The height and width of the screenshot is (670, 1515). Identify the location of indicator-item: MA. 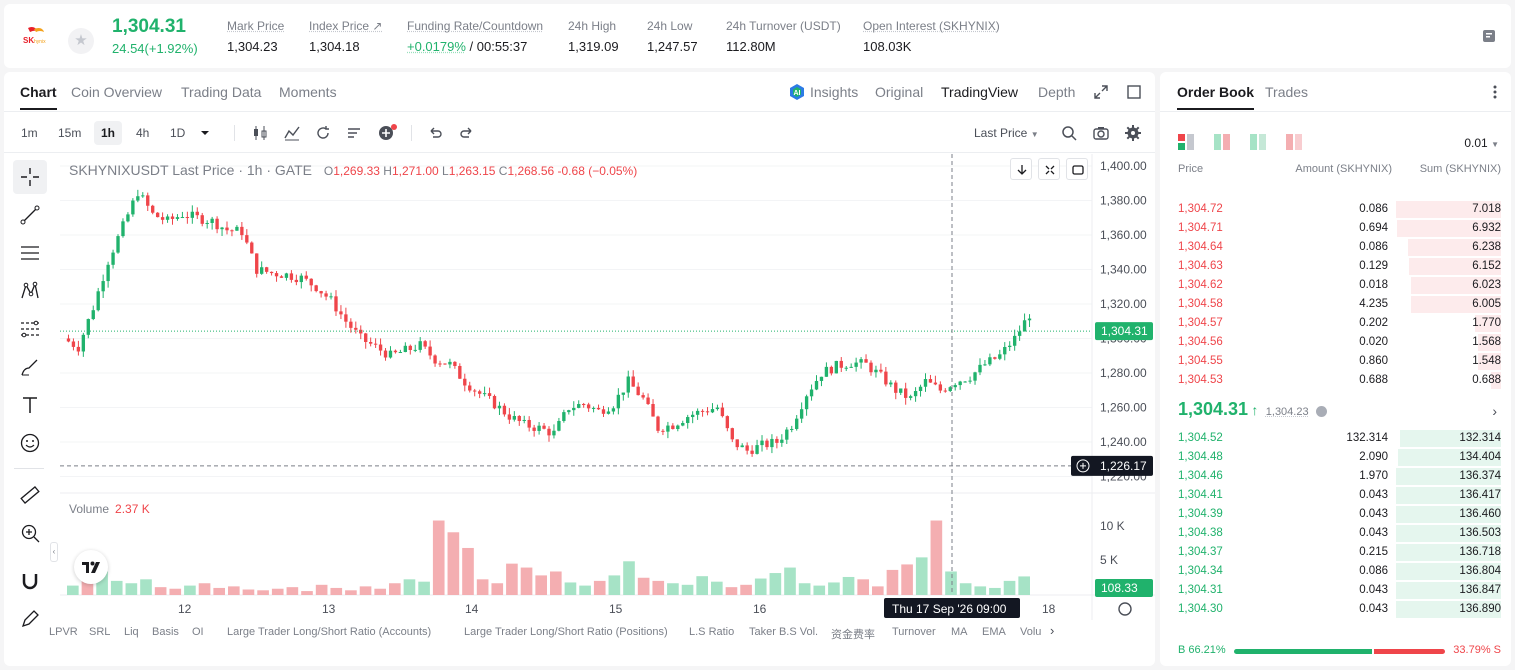
(959, 632).